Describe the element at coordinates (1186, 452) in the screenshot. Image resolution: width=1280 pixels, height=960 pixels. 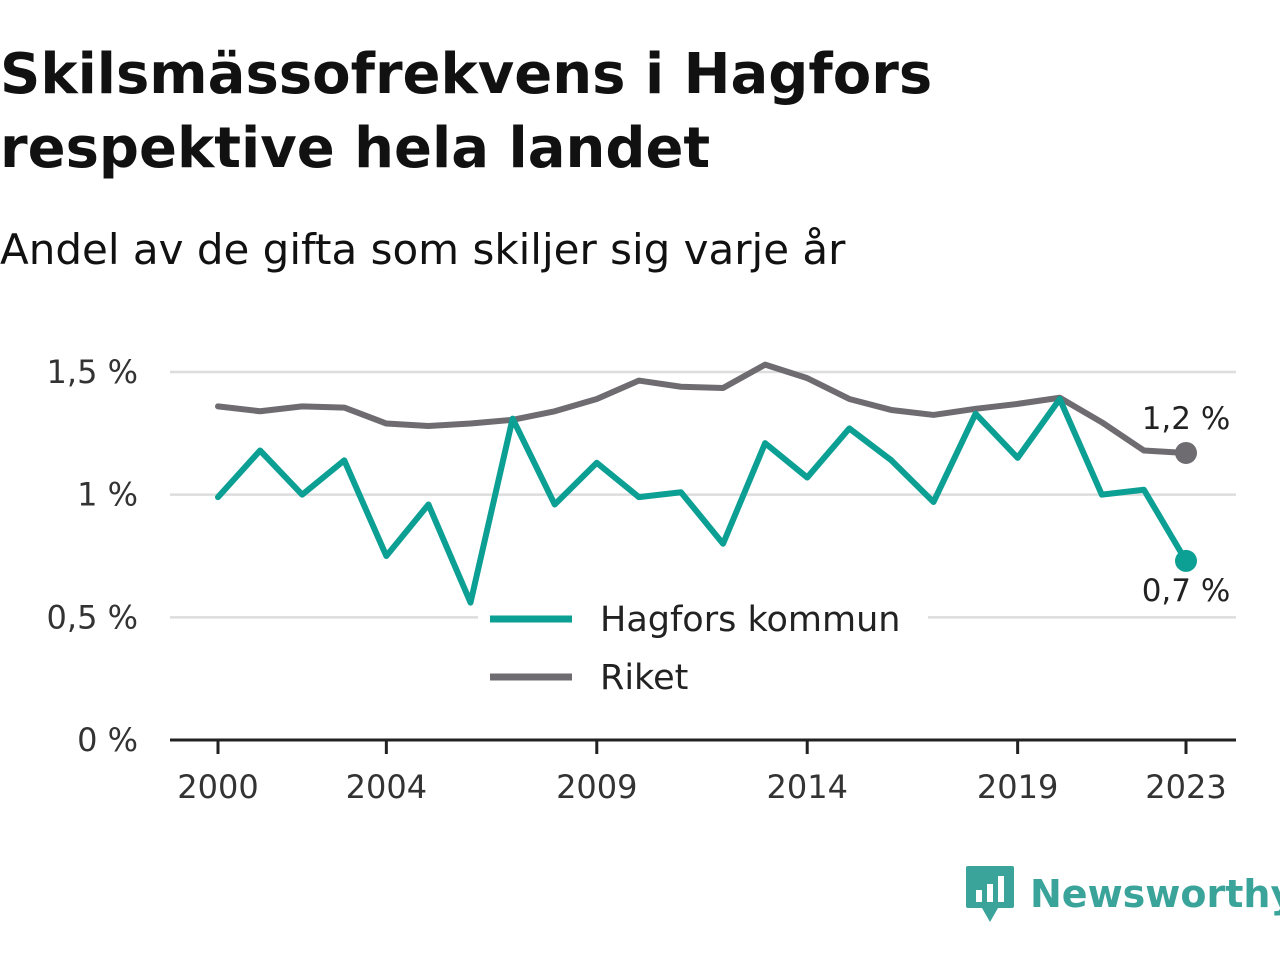
I see `end-point-riket` at that location.